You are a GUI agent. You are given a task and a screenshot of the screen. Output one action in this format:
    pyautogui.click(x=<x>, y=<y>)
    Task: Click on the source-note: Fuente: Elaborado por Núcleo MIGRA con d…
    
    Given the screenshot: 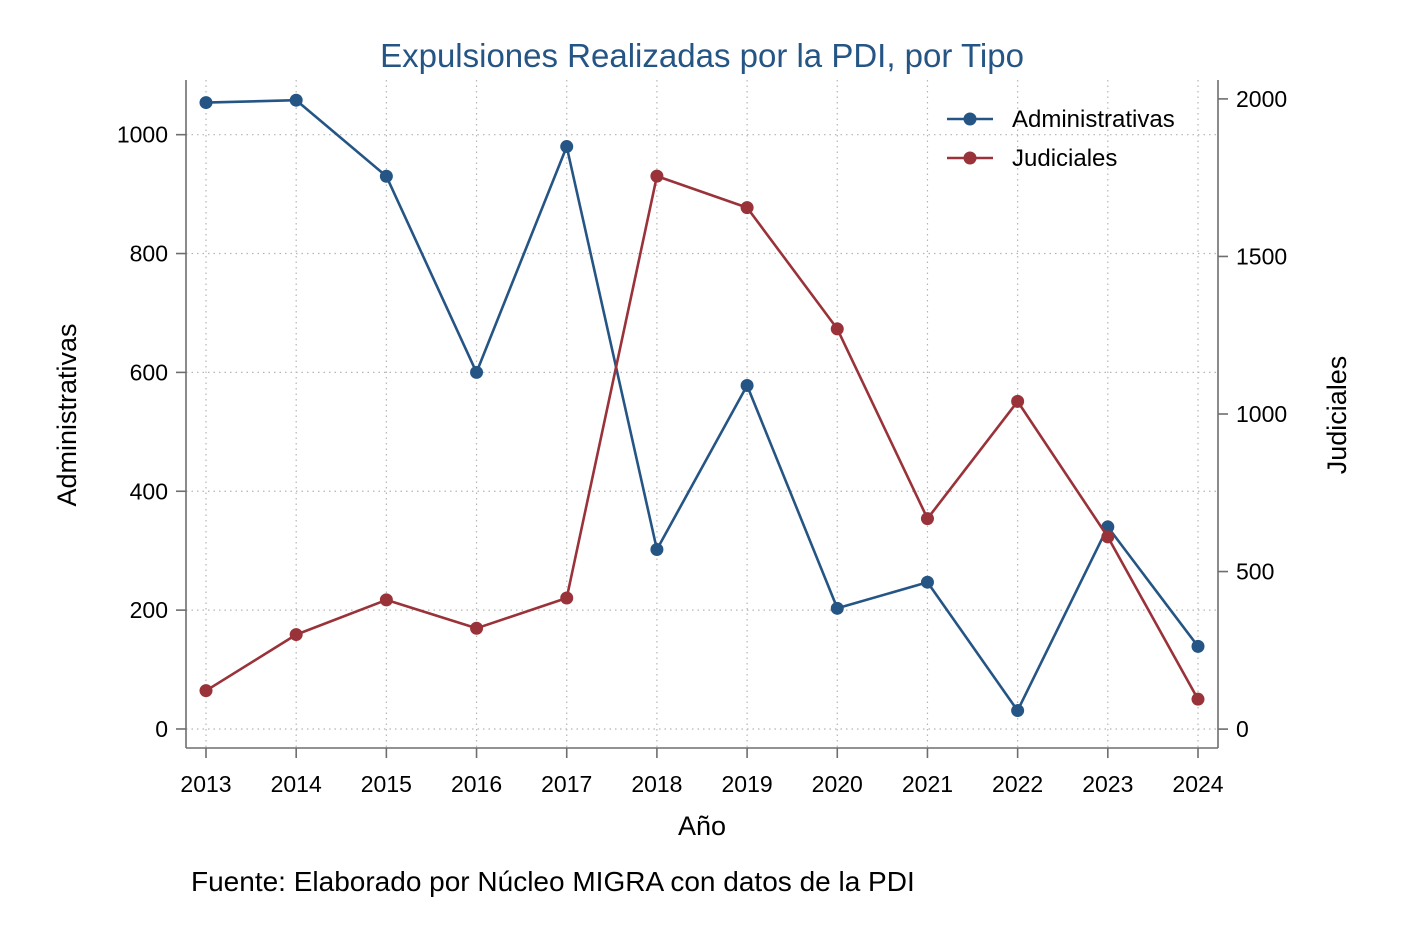 What is the action you would take?
    pyautogui.click(x=553, y=881)
    